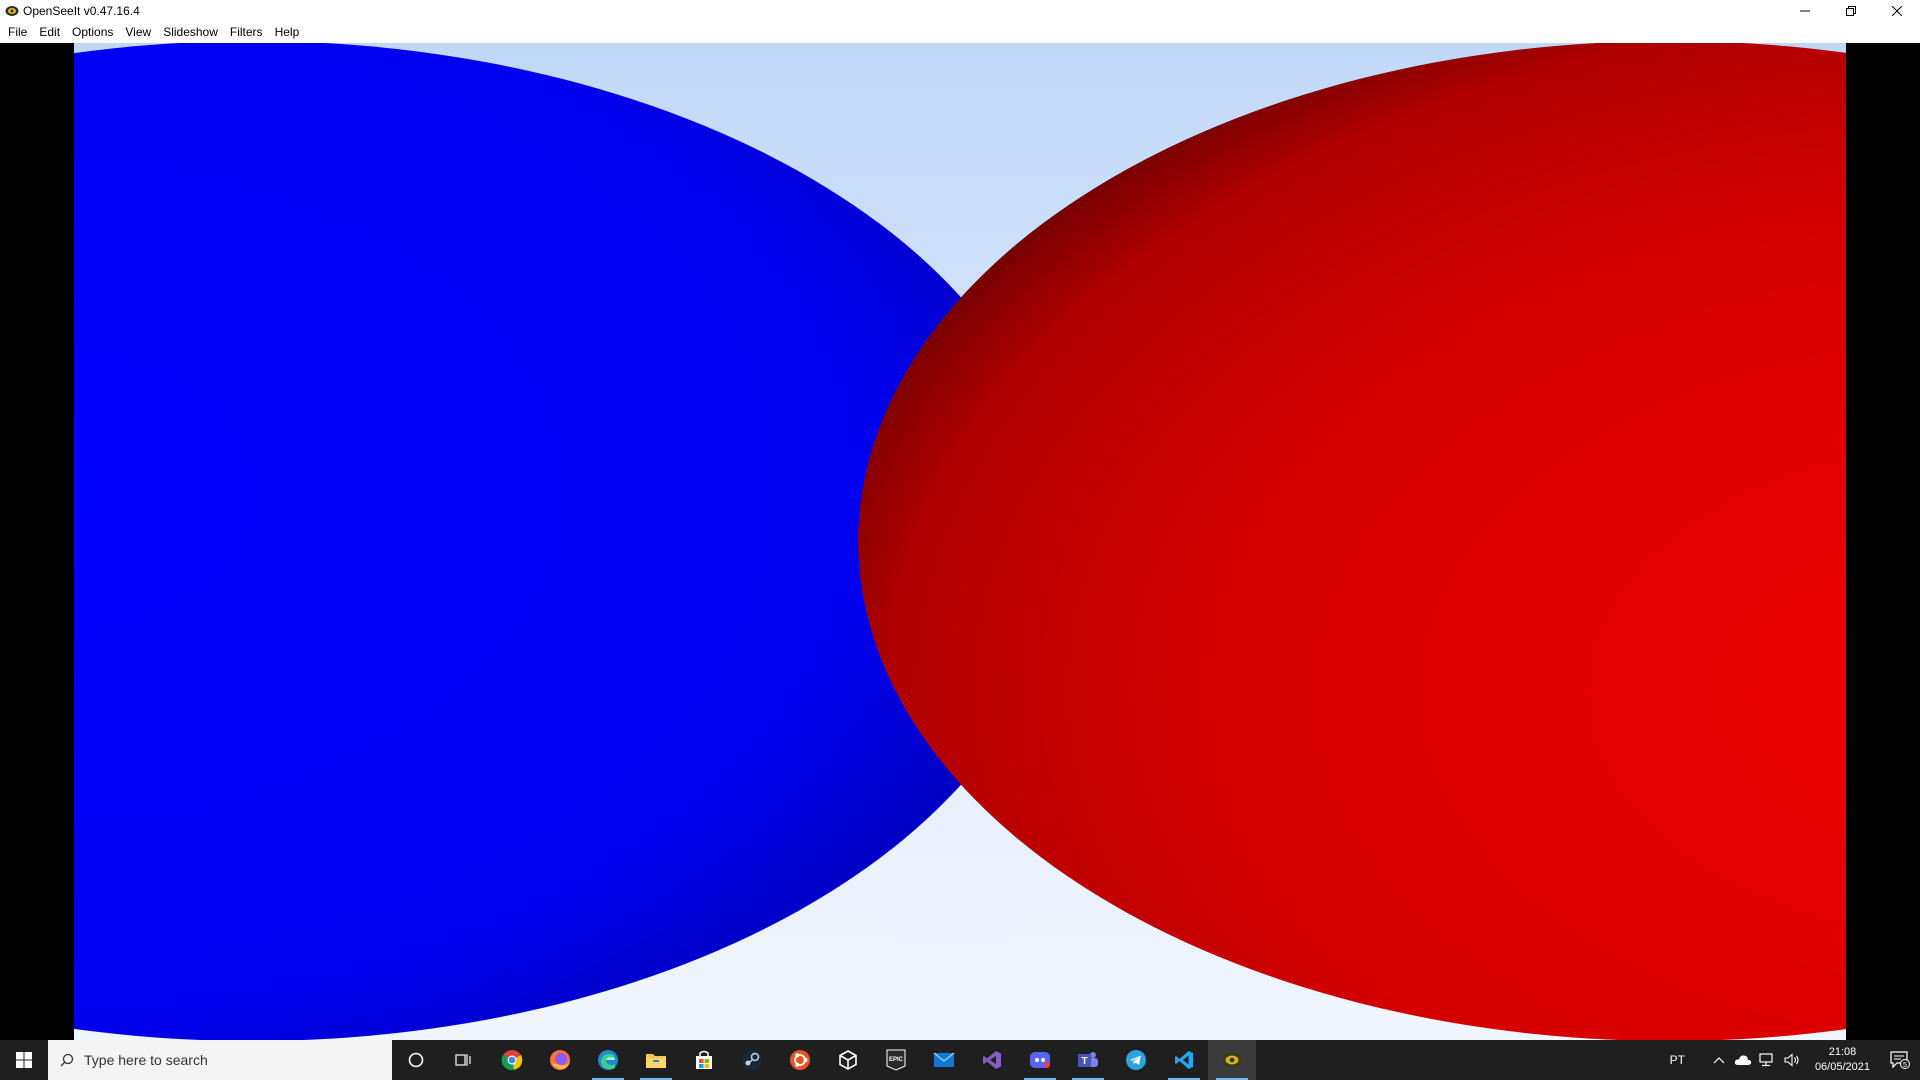  I want to click on chevron-up-icon, so click(1719, 1060).